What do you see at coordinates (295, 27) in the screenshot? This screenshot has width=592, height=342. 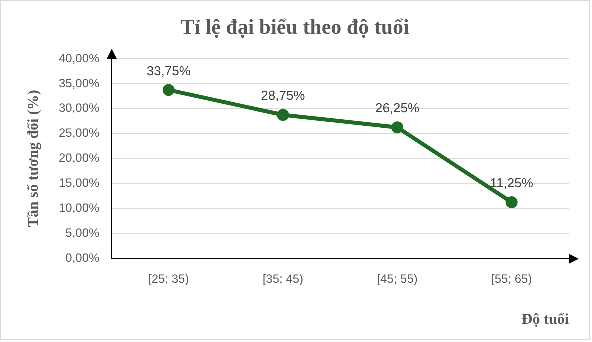 I see `chart-title: Tỉ lệ đại biểu theo độ tuổi` at bounding box center [295, 27].